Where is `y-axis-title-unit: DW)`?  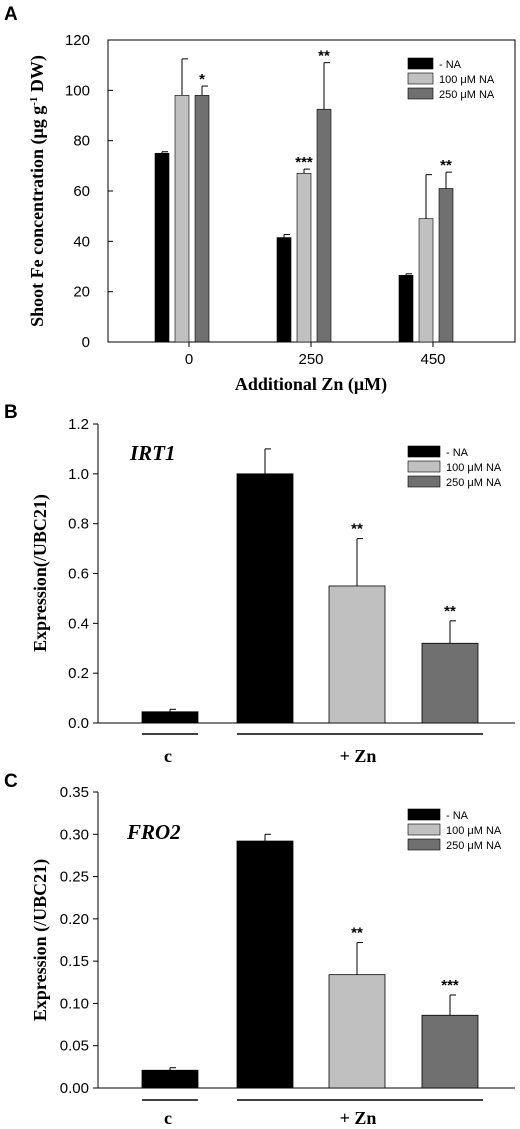
y-axis-title-unit: DW) is located at coordinates (37, 76).